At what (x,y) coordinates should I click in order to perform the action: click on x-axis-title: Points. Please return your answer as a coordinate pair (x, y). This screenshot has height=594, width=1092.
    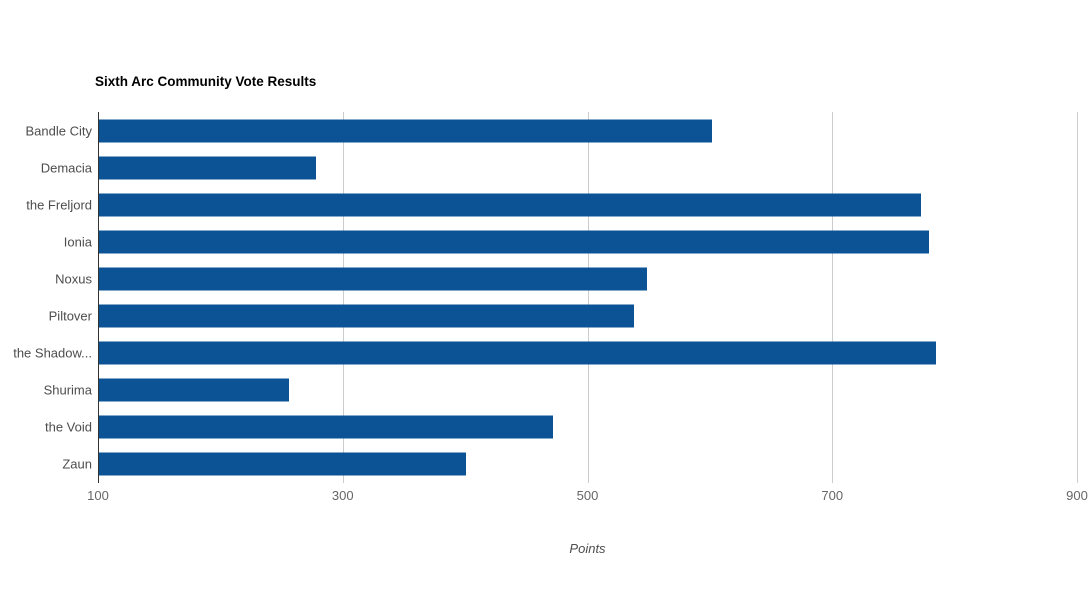
    Looking at the image, I should click on (587, 548).